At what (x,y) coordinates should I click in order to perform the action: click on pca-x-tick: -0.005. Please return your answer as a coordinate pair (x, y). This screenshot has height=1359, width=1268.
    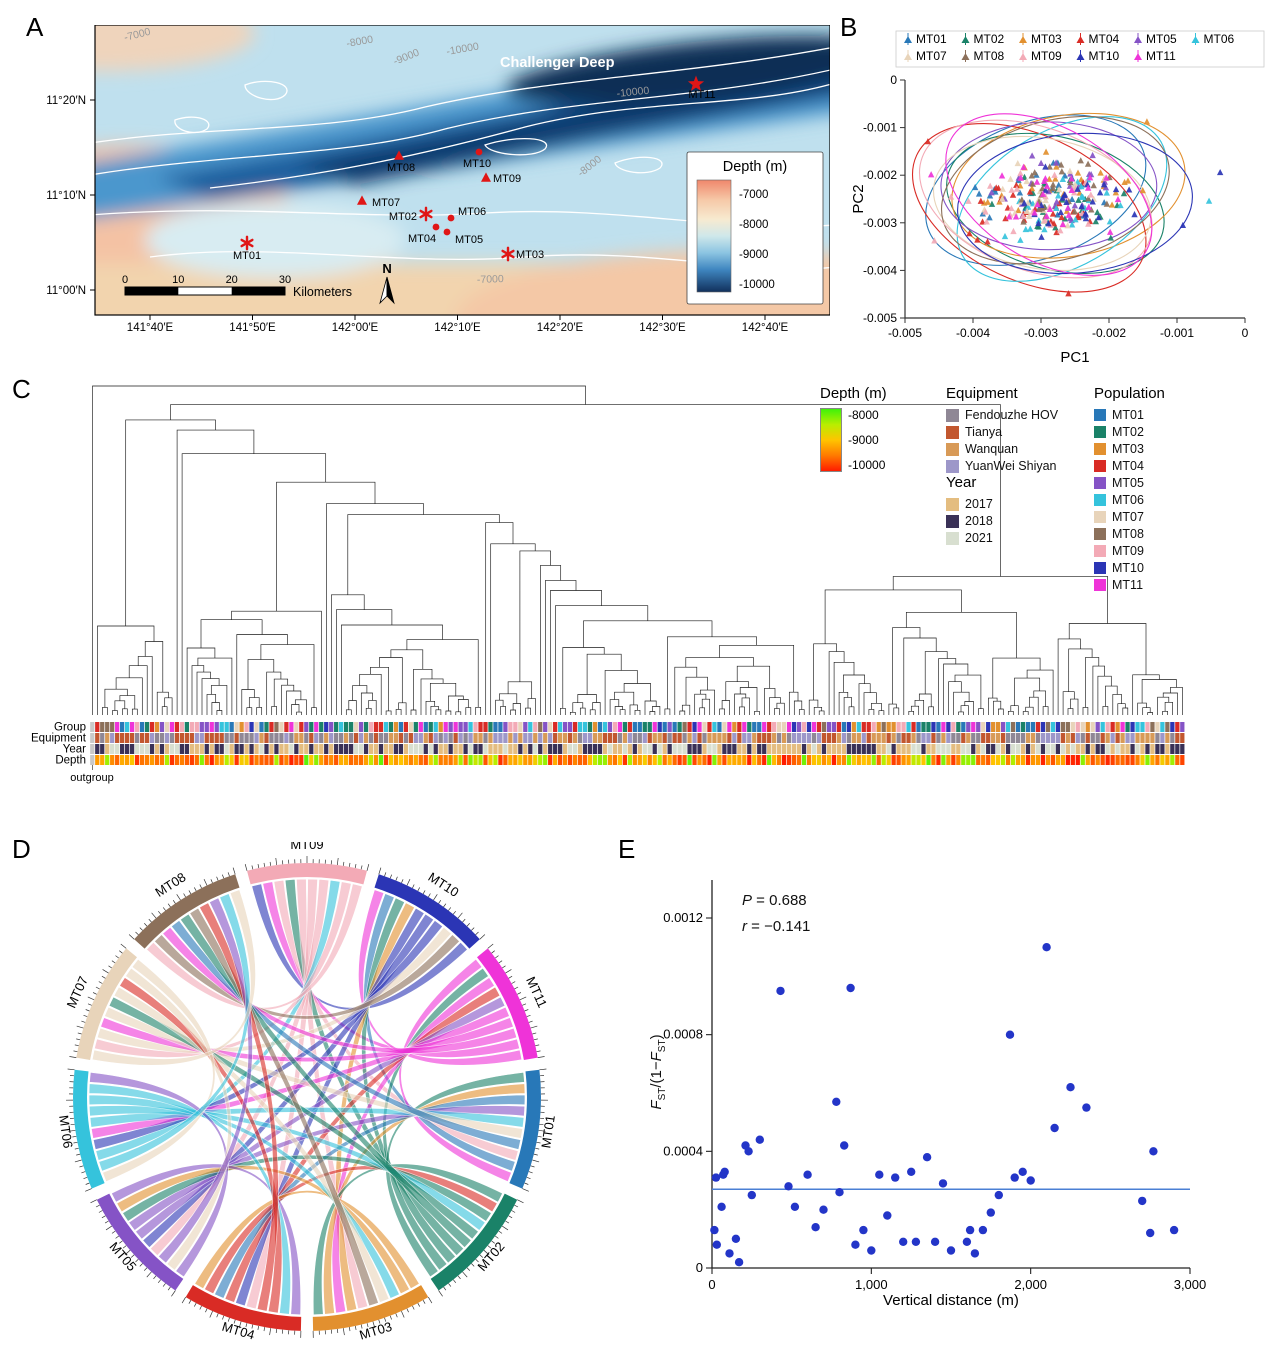
    Looking at the image, I should click on (905, 333).